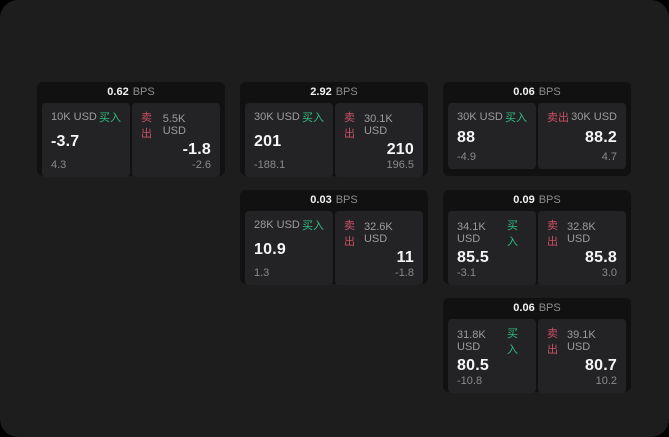  I want to click on sell-tile-header: 卖出 32.8K USD, so click(582, 233).